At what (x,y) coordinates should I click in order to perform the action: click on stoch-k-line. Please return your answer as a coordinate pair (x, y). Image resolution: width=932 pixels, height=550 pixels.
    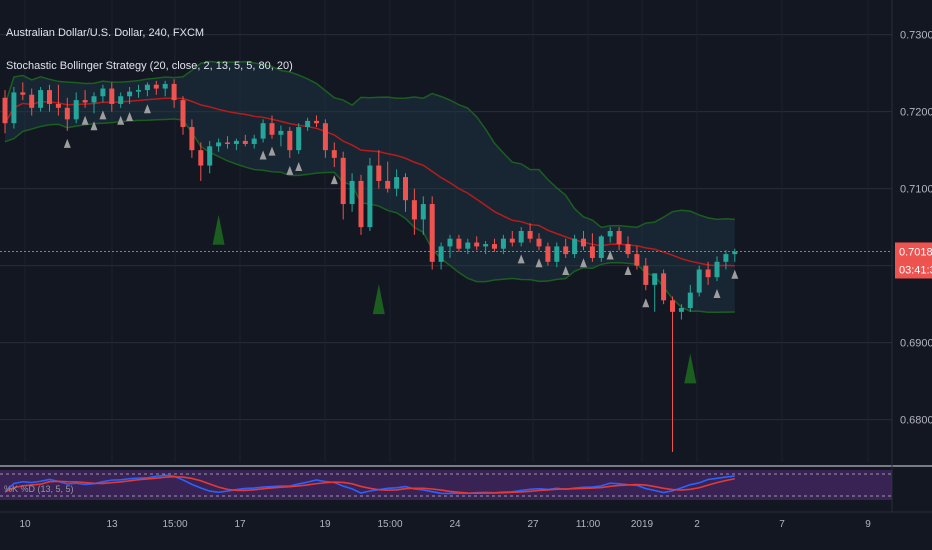
    Looking at the image, I should click on (369, 484).